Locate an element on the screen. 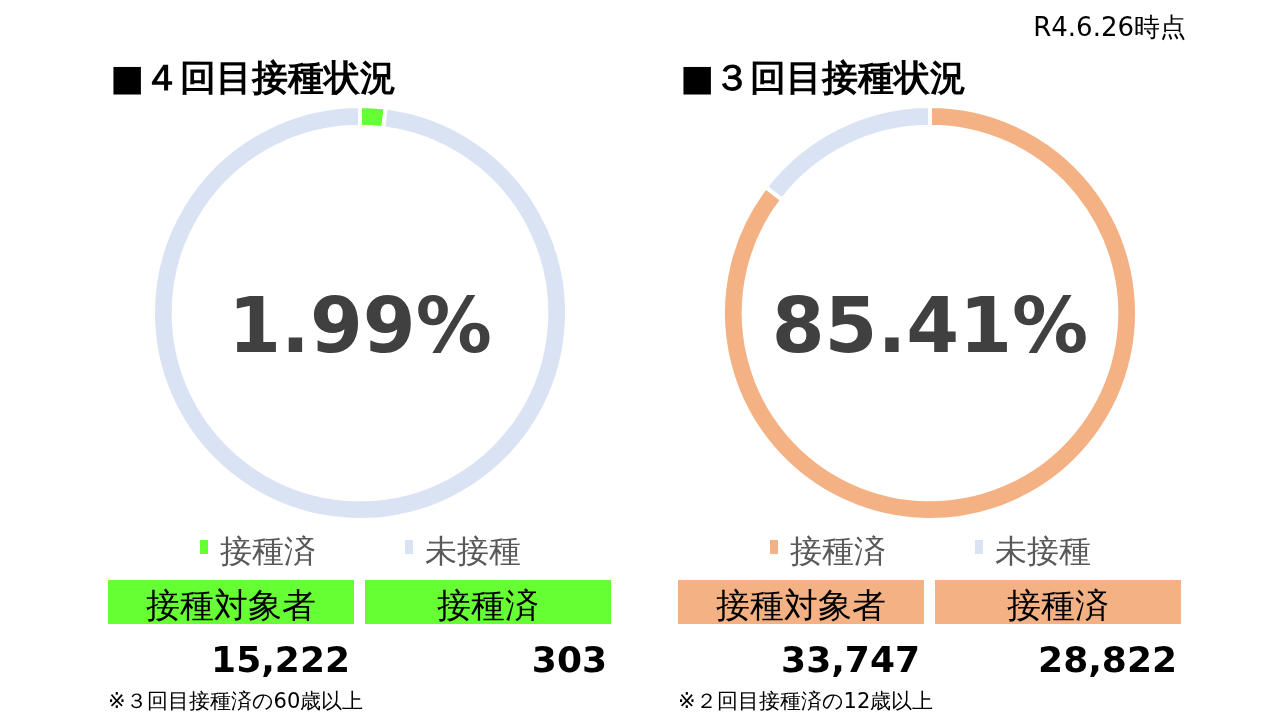 The height and width of the screenshot is (720, 1280). chart-title: ■４回目接種状況 is located at coordinates (253, 77).